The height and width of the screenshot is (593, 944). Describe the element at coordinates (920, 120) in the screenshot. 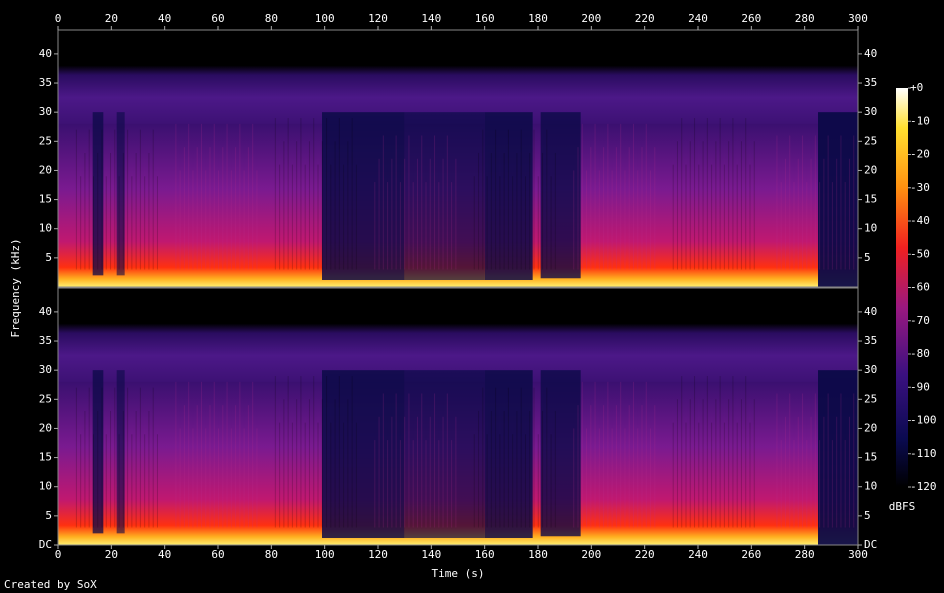

I see `colorbar-tick-label: -10` at that location.